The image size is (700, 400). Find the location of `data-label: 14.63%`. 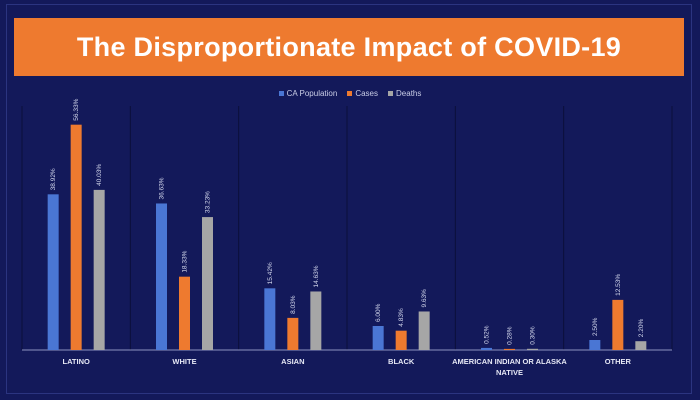

data-label: 14.63% is located at coordinates (316, 276).